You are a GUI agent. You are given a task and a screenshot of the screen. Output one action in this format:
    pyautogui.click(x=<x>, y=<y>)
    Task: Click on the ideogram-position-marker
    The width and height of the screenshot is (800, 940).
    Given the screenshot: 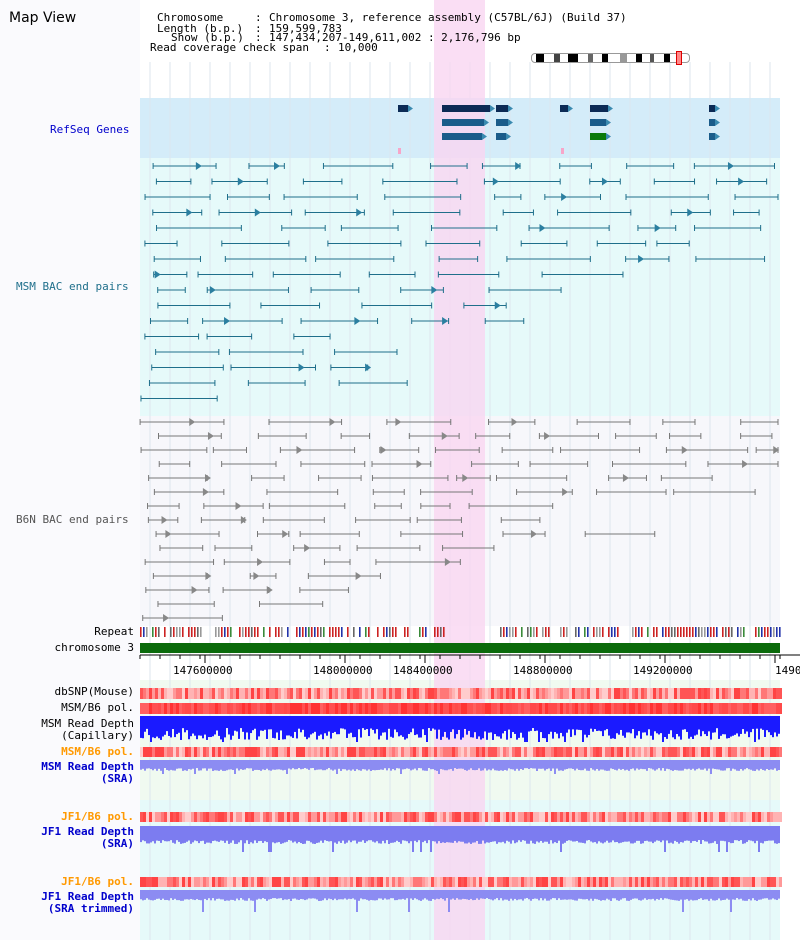 What is the action you would take?
    pyautogui.click(x=679, y=58)
    